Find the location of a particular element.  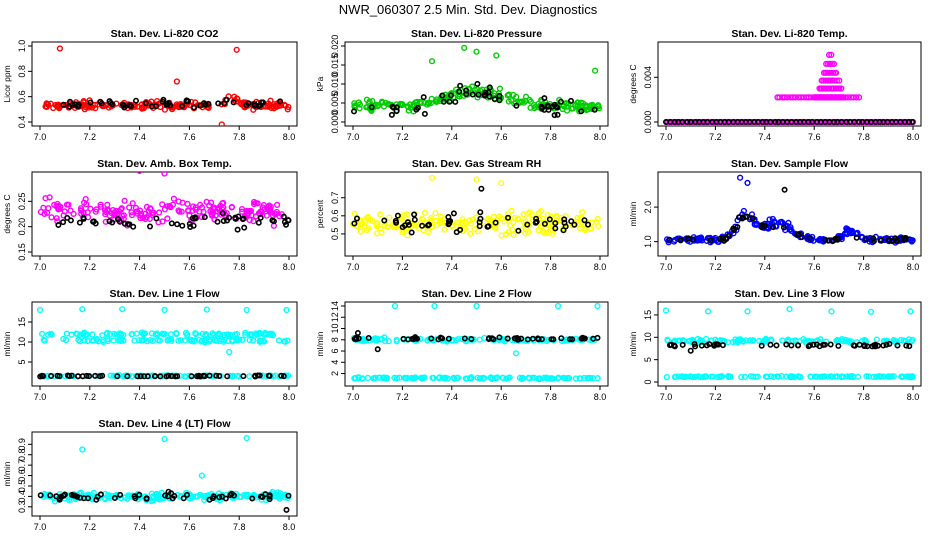

y-tick-label: 0.7 is located at coordinates (335, 197).